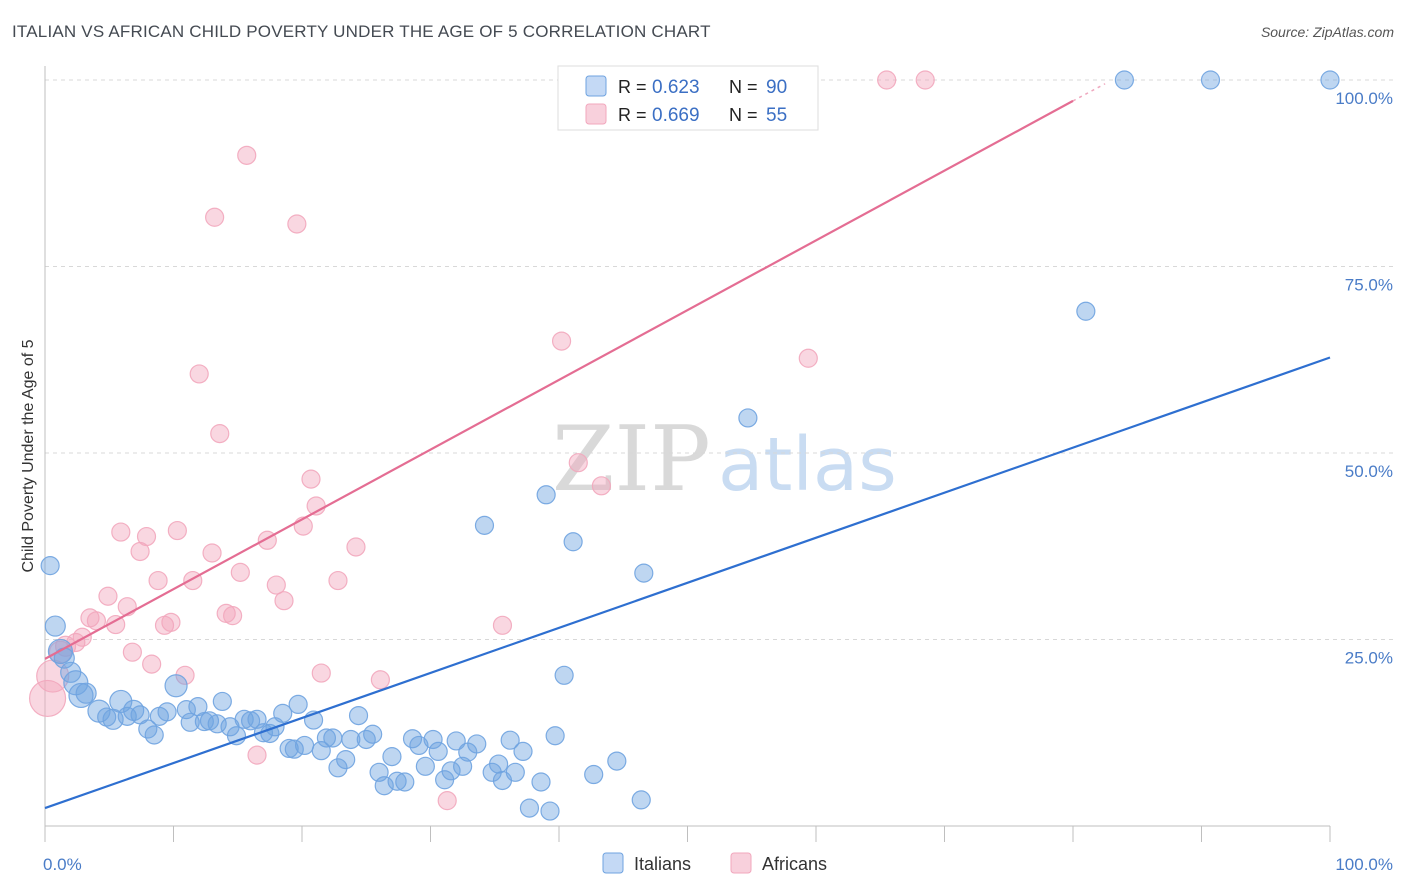 This screenshot has height=892, width=1406. Describe the element at coordinates (1369, 471) in the screenshot. I see `y-tick-label-1: 50.0%` at that location.